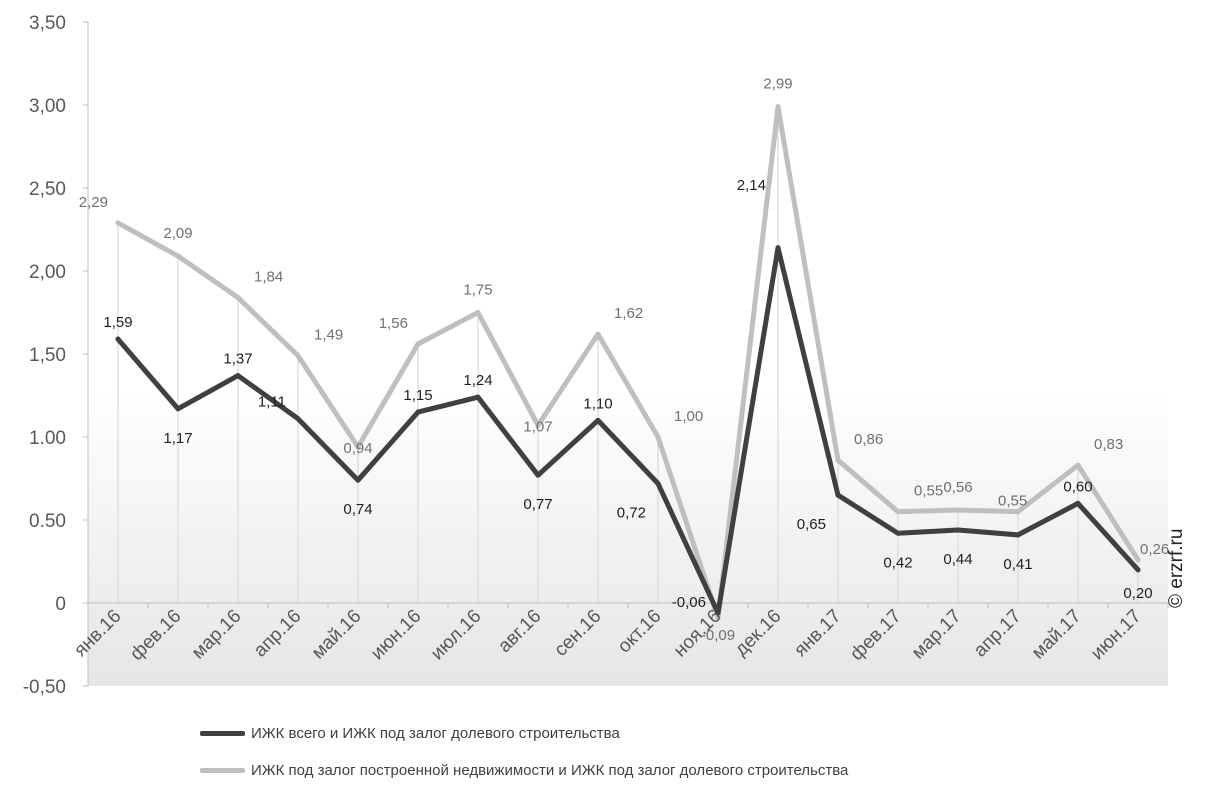 The width and height of the screenshot is (1207, 796). What do you see at coordinates (222, 770) in the screenshot?
I see `legend-swatch-light` at bounding box center [222, 770].